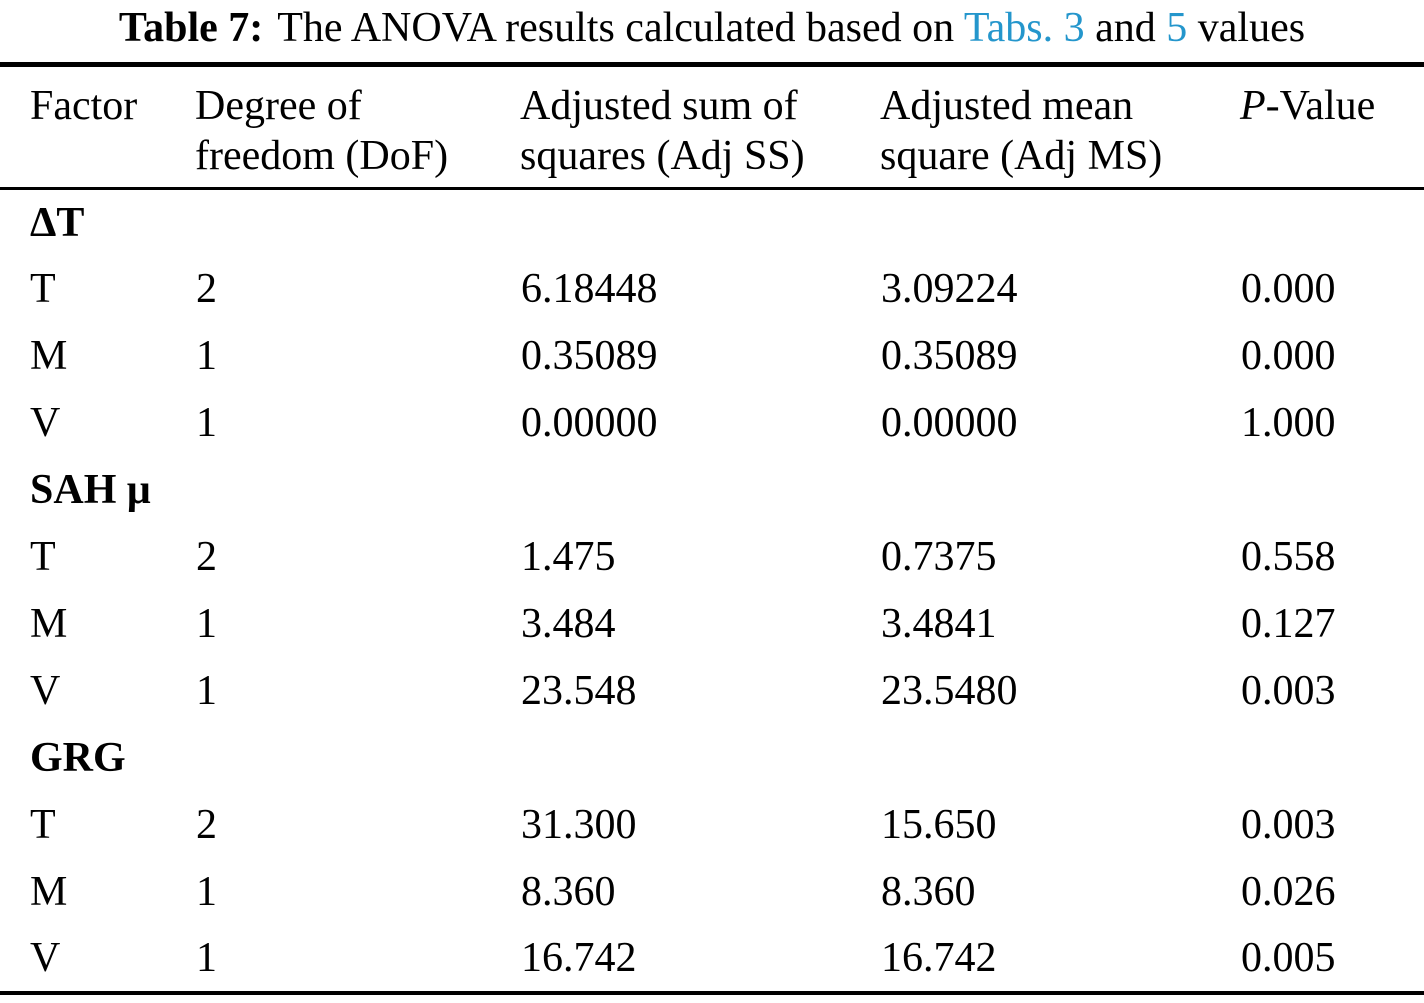 The height and width of the screenshot is (1003, 1424). I want to click on cell-adj-ss: 0.00000, so click(589, 423).